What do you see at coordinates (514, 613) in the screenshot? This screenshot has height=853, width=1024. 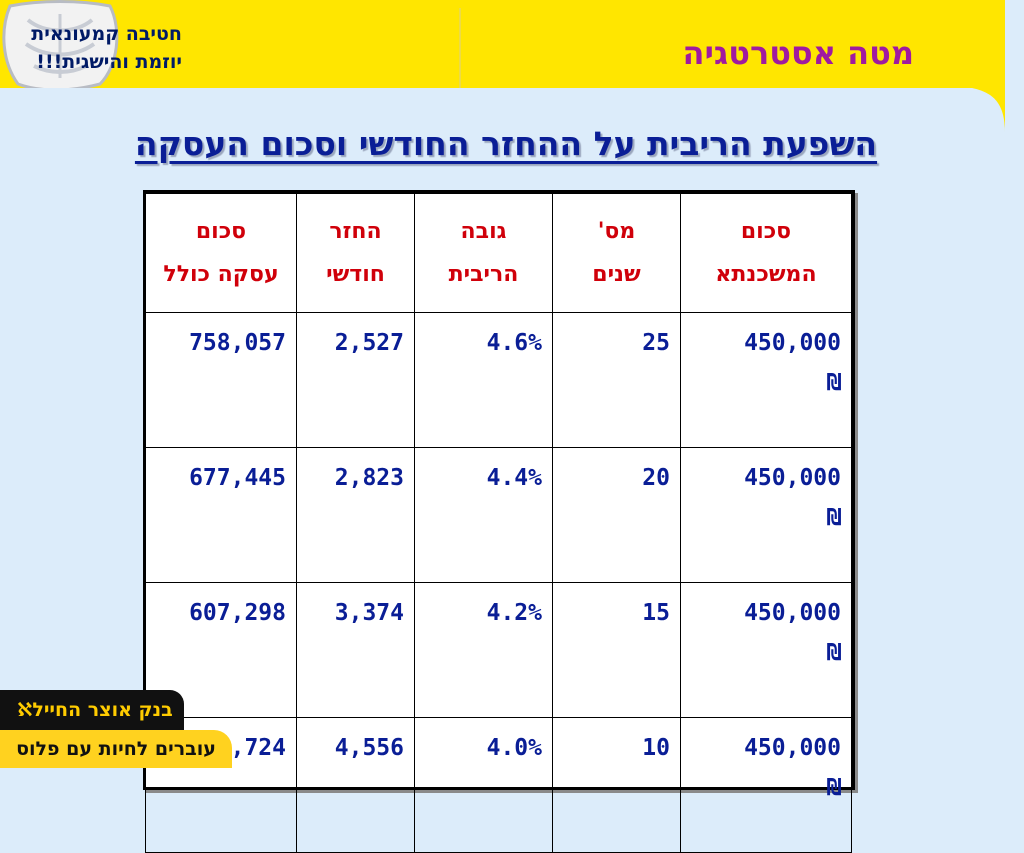 I see `rate-value: 4.2%` at bounding box center [514, 613].